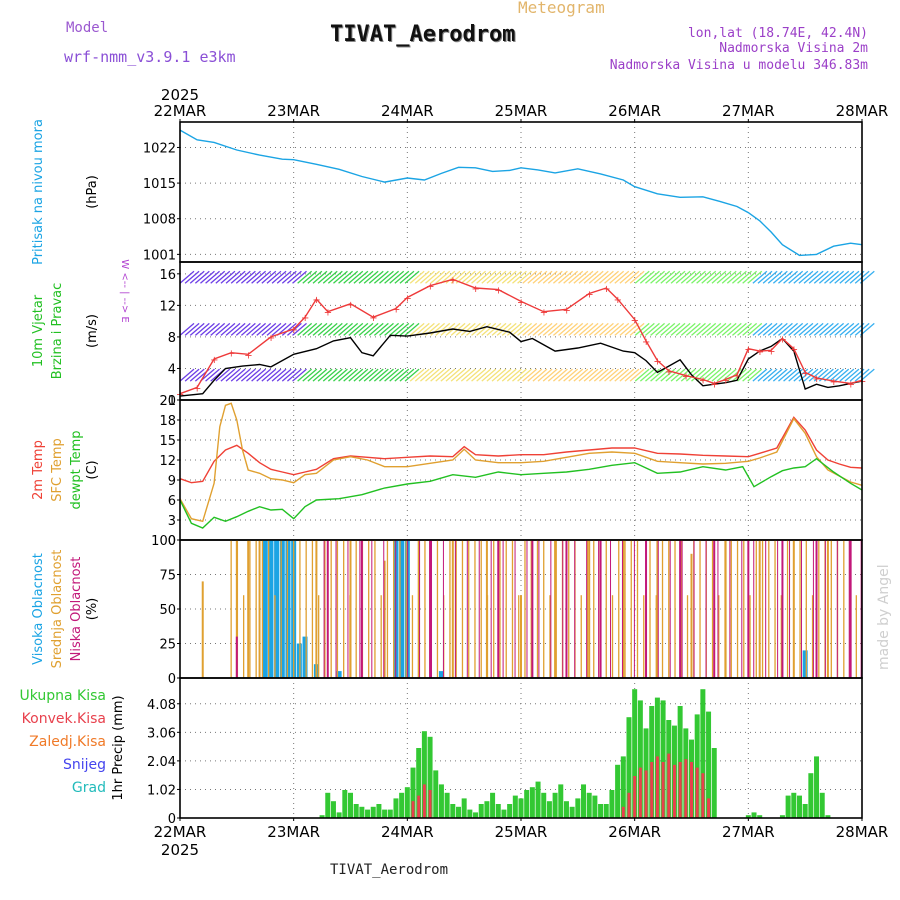 The width and height of the screenshot is (900, 900). Describe the element at coordinates (172, 338) in the screenshot. I see `y-tick-label: 8` at that location.